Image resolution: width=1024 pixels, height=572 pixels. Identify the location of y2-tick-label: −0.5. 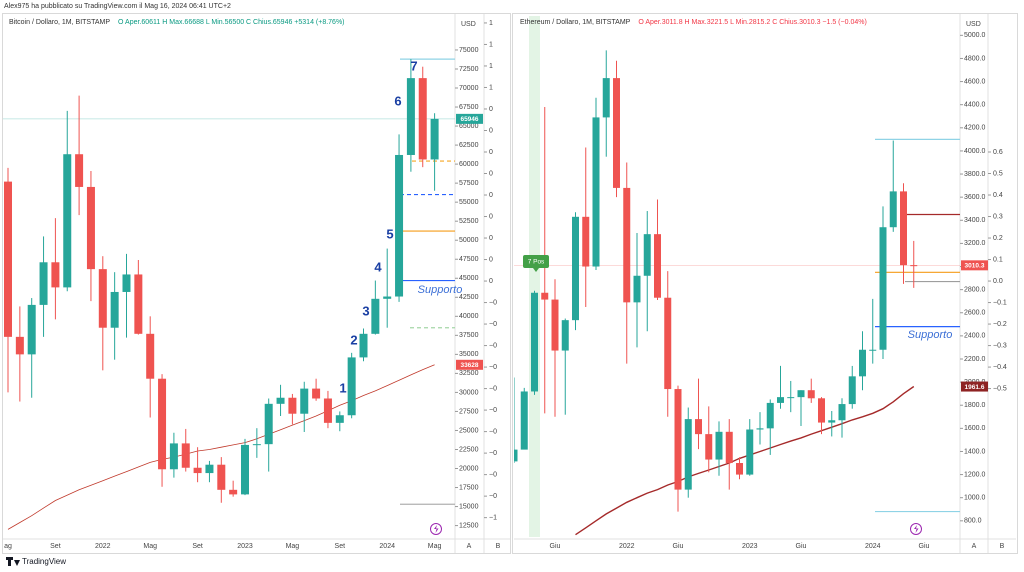
(1000, 388).